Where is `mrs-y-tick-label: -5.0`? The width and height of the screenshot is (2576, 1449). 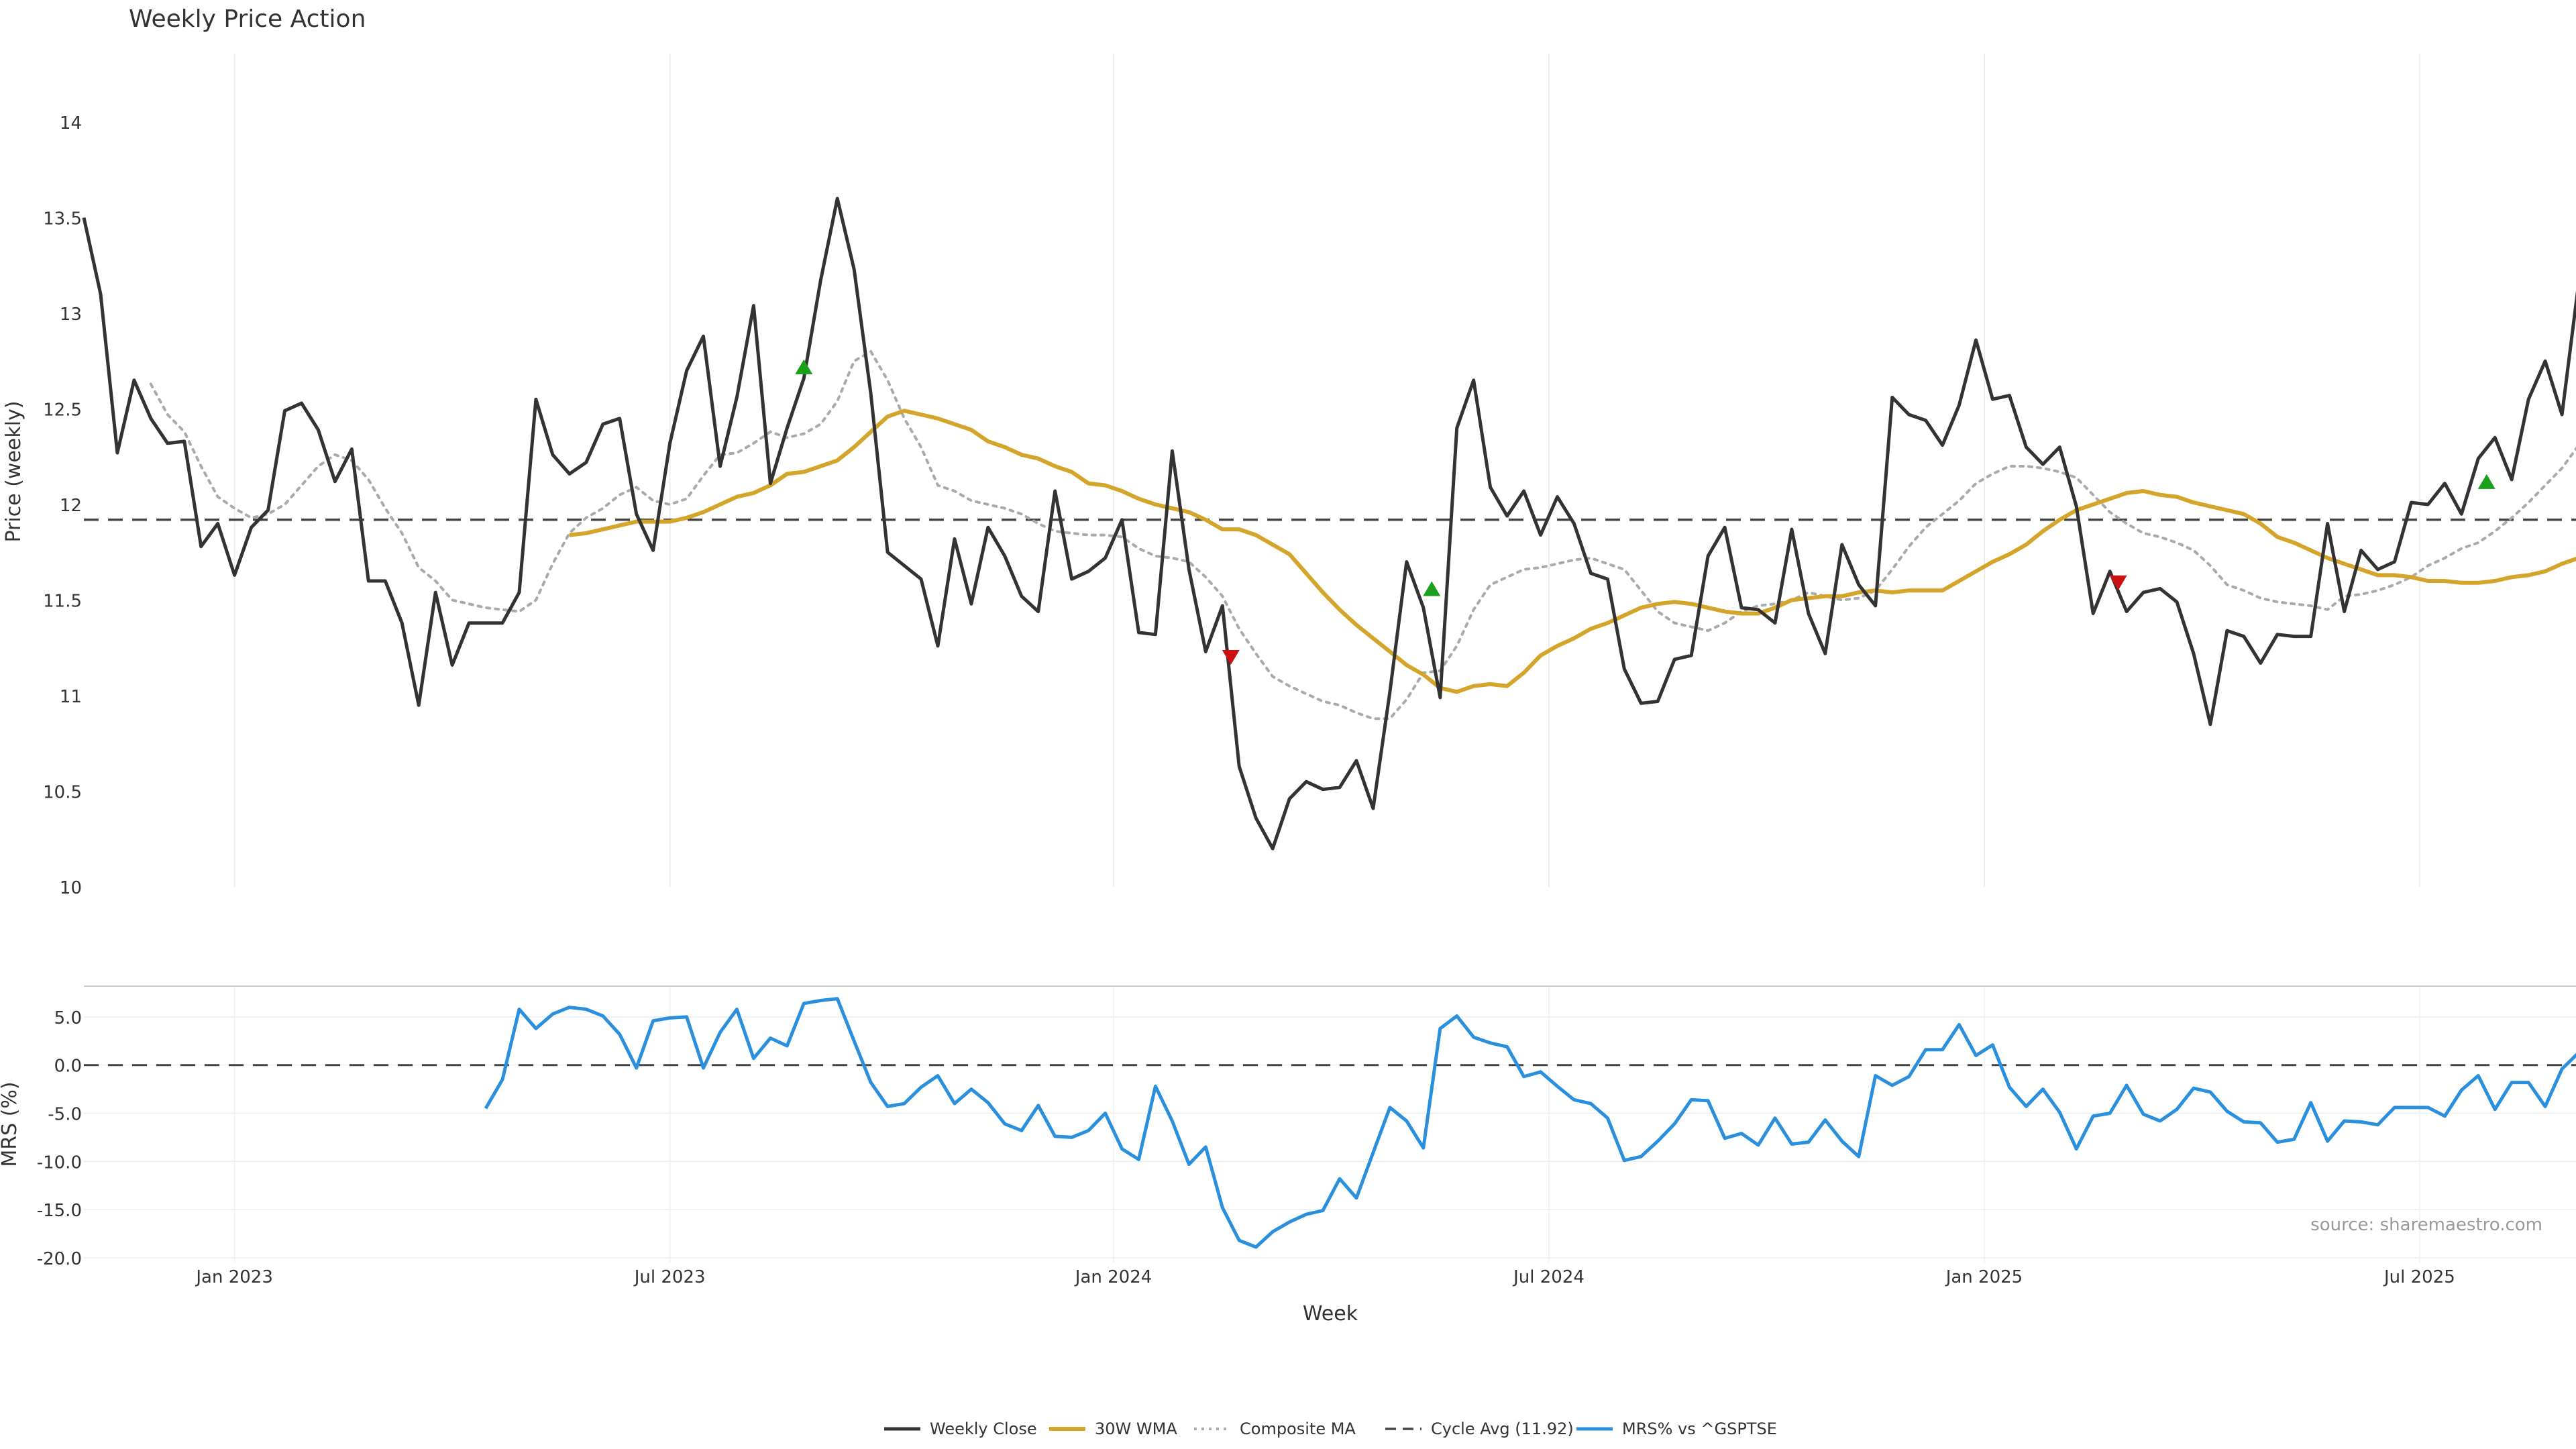 mrs-y-tick-label: -5.0 is located at coordinates (65, 1114).